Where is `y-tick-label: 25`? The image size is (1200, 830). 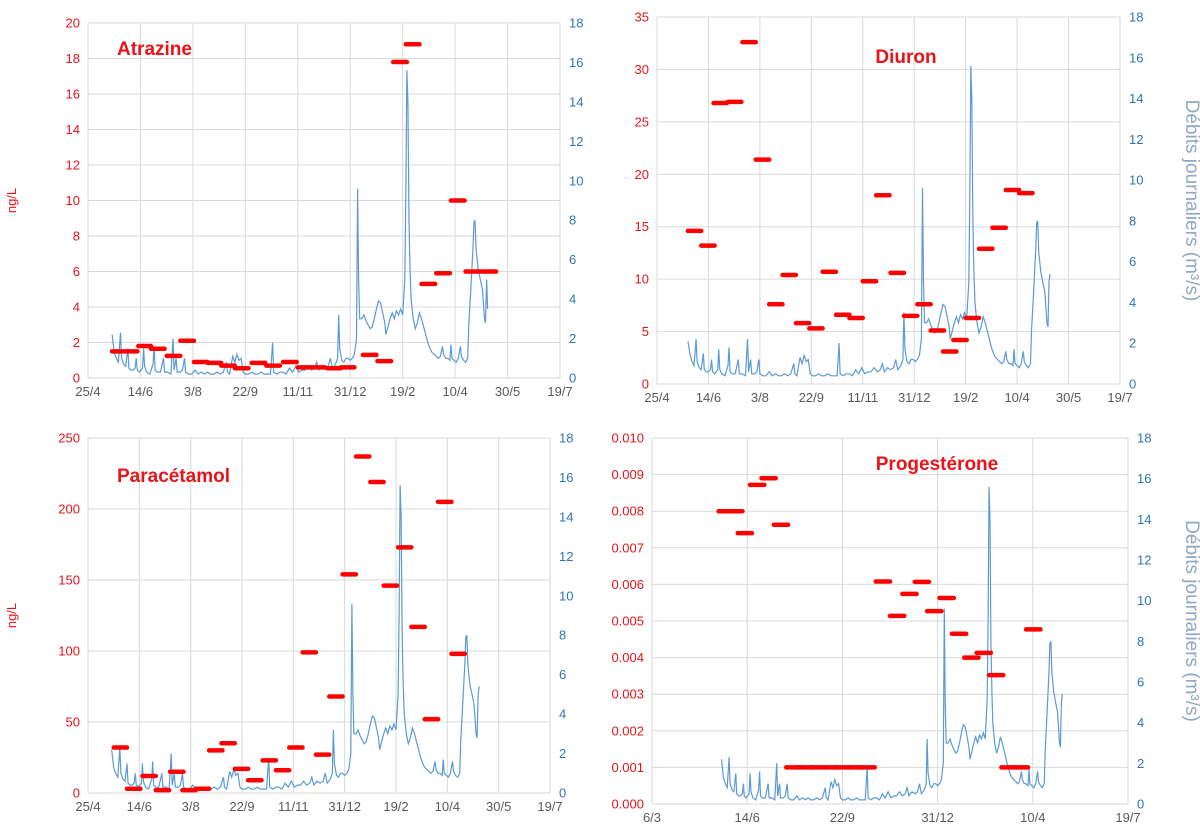
y-tick-label: 25 is located at coordinates (642, 121).